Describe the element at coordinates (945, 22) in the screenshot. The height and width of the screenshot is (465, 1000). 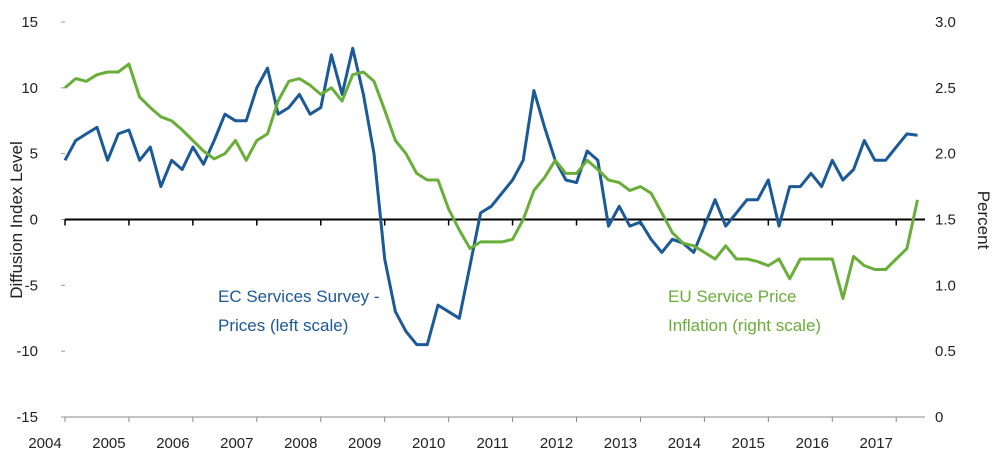
I see `y2-tick-label: 3.0` at that location.